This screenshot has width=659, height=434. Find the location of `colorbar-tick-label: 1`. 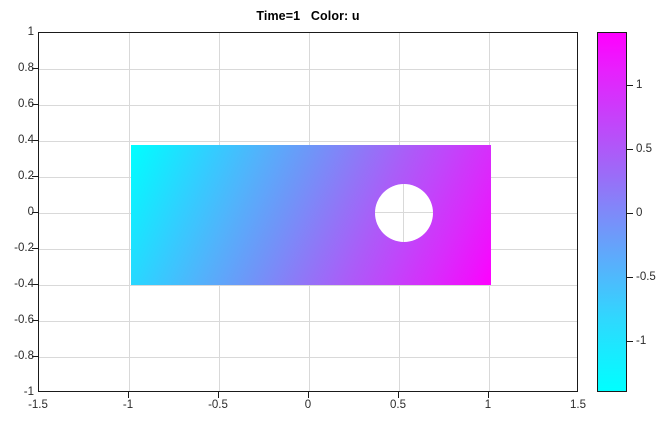

colorbar-tick-label: 1 is located at coordinates (639, 85).